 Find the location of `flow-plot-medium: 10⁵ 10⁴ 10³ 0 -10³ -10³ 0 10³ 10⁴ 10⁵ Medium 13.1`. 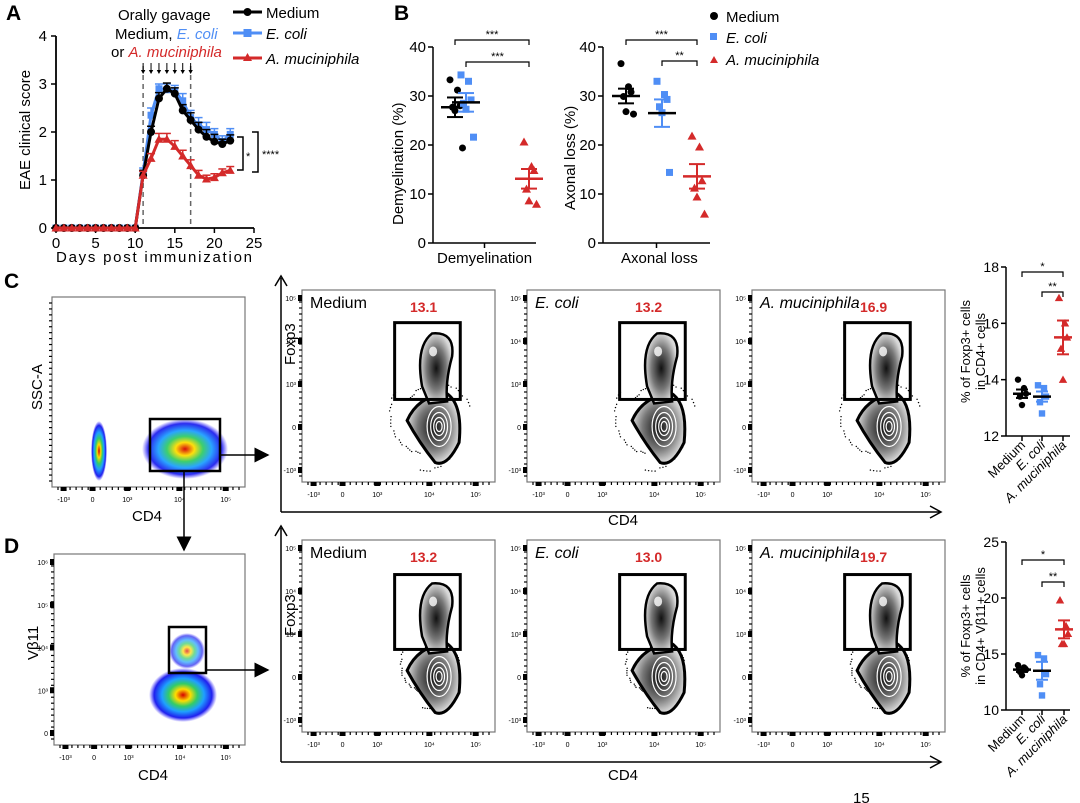

flow-plot-medium: 10⁵ 10⁴ 10³ 0 -10³ -10³ 0 10³ 10⁴ 10⁵ Medium 13.1 is located at coordinates (390, 394).